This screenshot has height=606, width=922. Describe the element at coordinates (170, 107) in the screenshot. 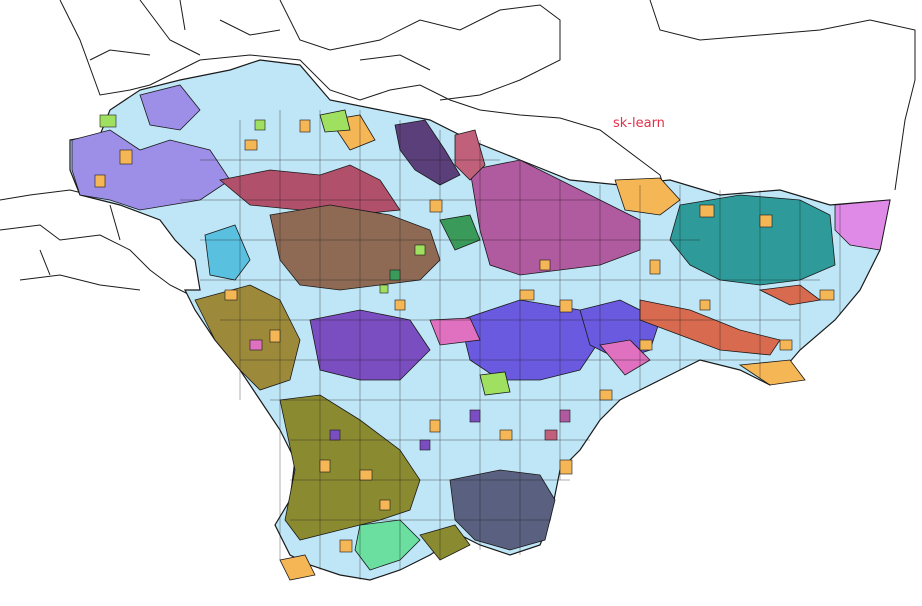

I see `region-lavender-north` at that location.